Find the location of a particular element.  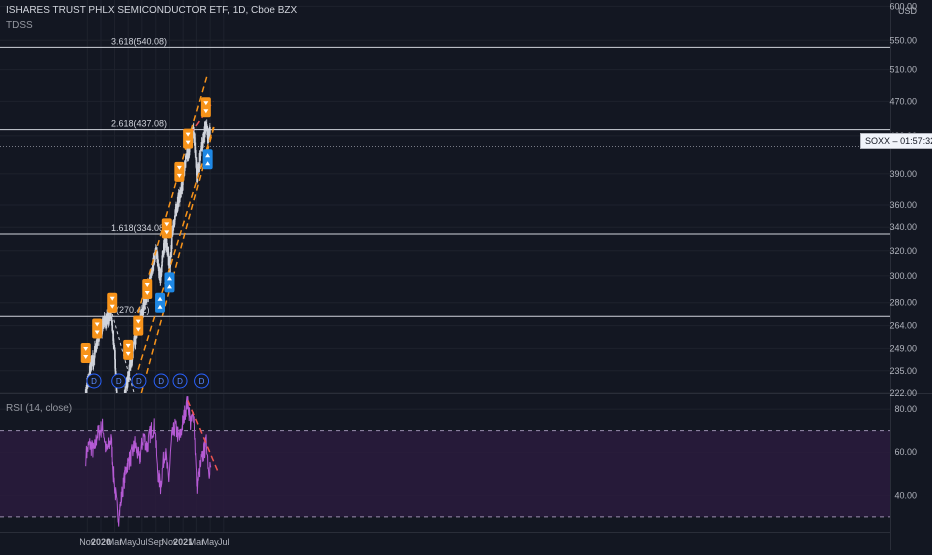

last-price-badge: SOXX – 01:57:32 is located at coordinates (896, 141).